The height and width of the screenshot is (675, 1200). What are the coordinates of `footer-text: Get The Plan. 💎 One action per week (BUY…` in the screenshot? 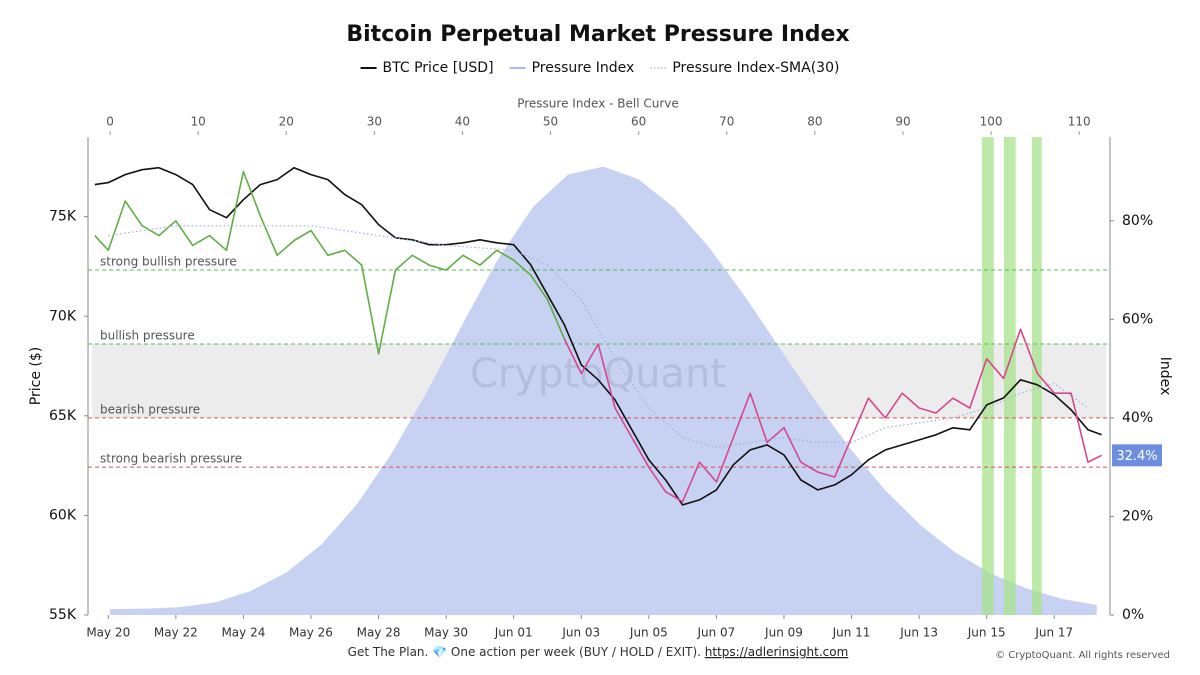 It's located at (524, 652).